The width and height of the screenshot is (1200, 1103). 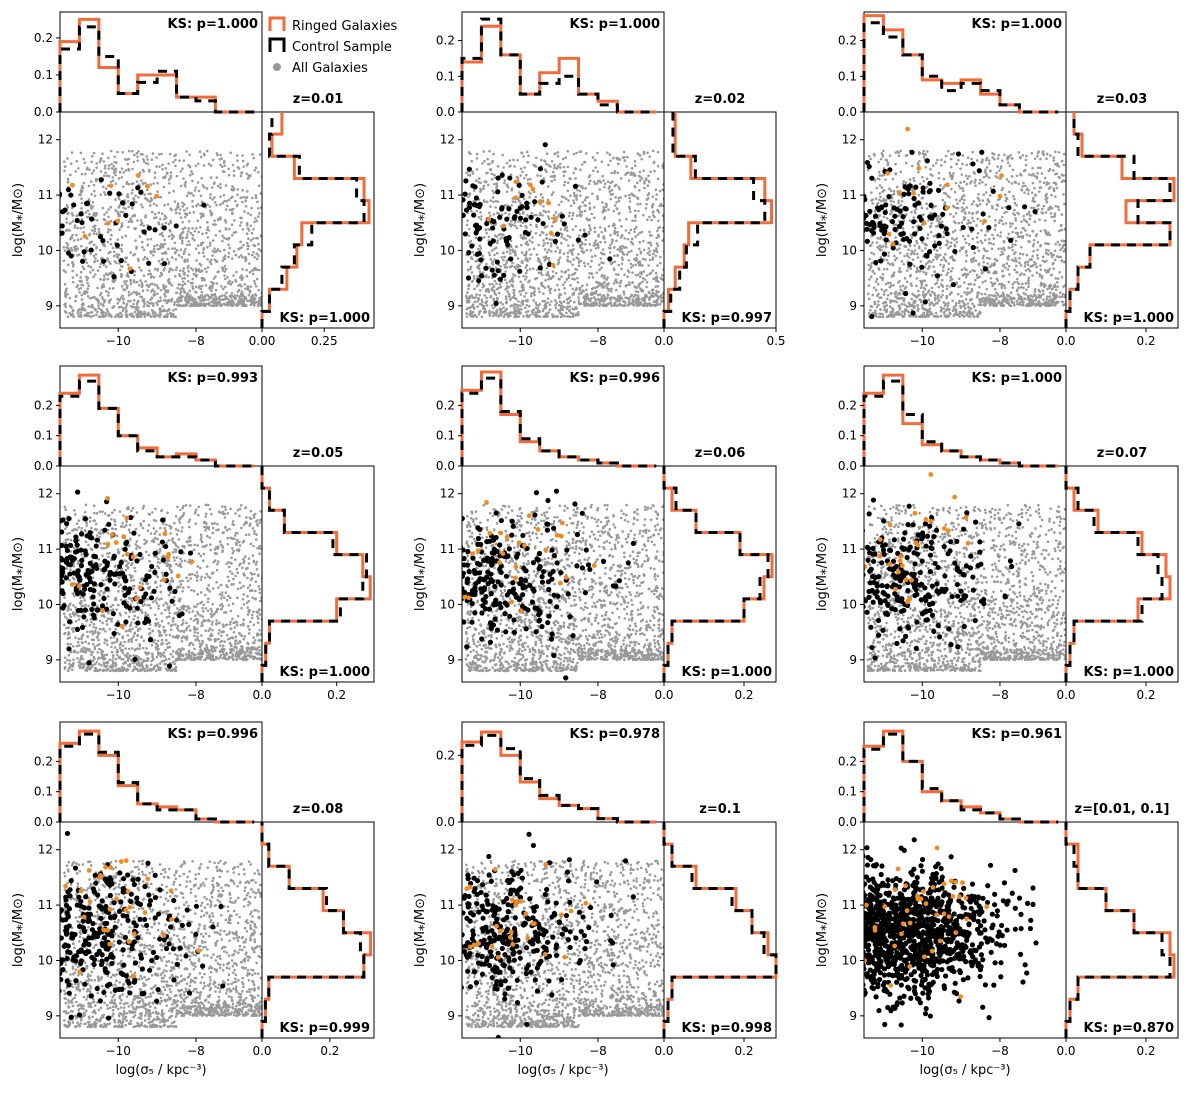 I want to click on ringed-galaxy-point, so click(x=489, y=219).